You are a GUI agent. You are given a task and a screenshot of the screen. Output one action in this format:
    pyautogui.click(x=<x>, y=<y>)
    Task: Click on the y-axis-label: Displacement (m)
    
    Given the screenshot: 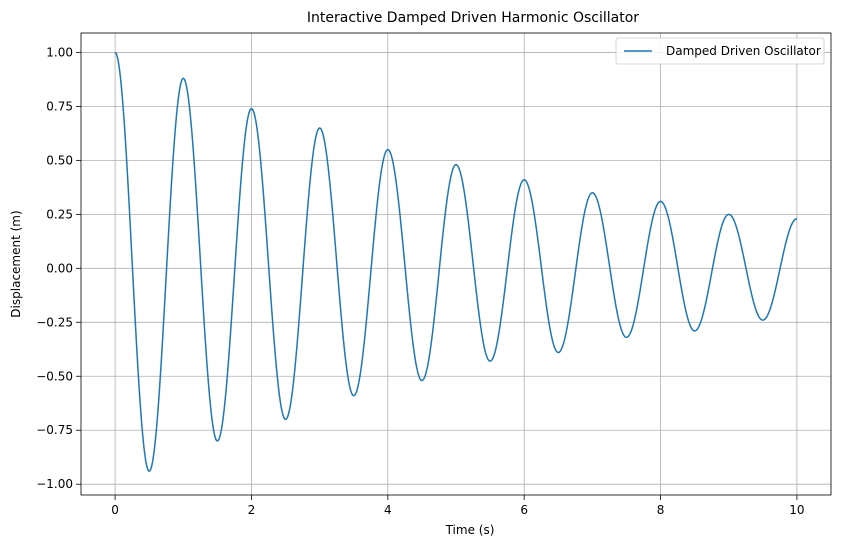 What is the action you would take?
    pyautogui.click(x=16, y=263)
    